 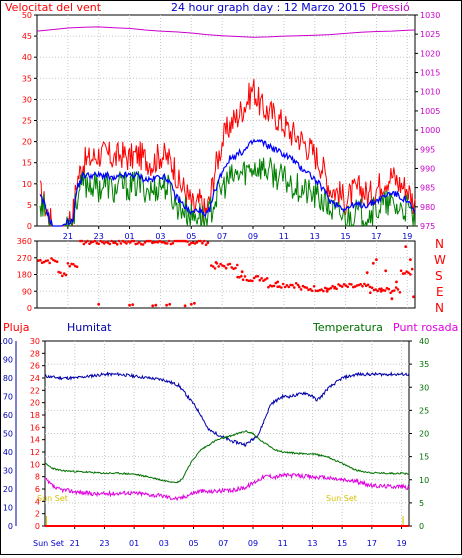 What do you see at coordinates (27, 78) in the screenshot?
I see `wind-y-tick-label: 35` at bounding box center [27, 78].